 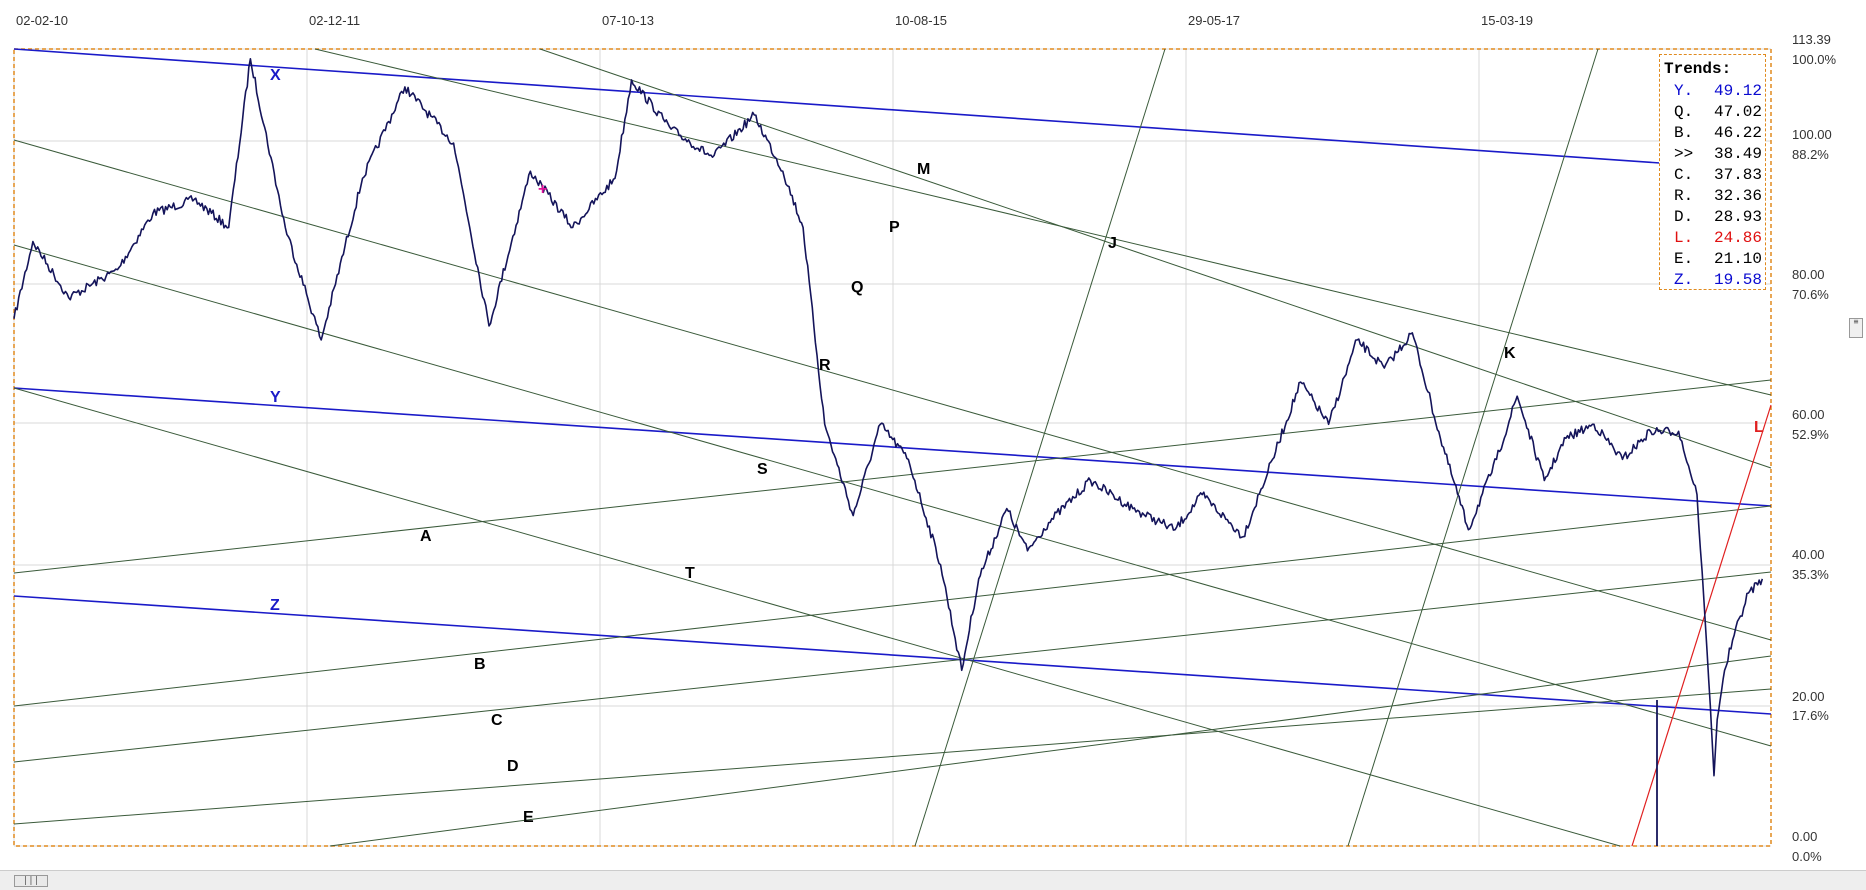 I want to click on y-price-label: 113.39, so click(x=1811, y=39).